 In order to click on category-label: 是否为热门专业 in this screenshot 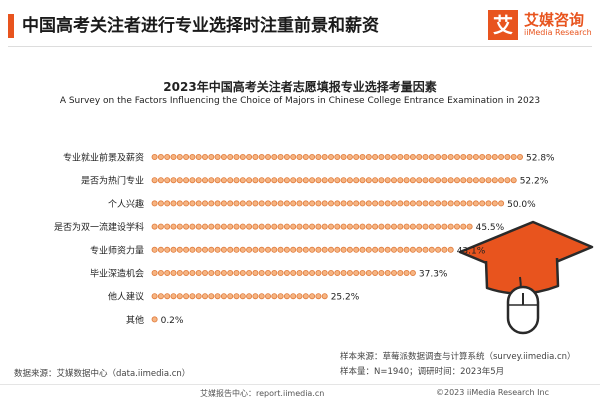, I will do `click(112, 181)`.